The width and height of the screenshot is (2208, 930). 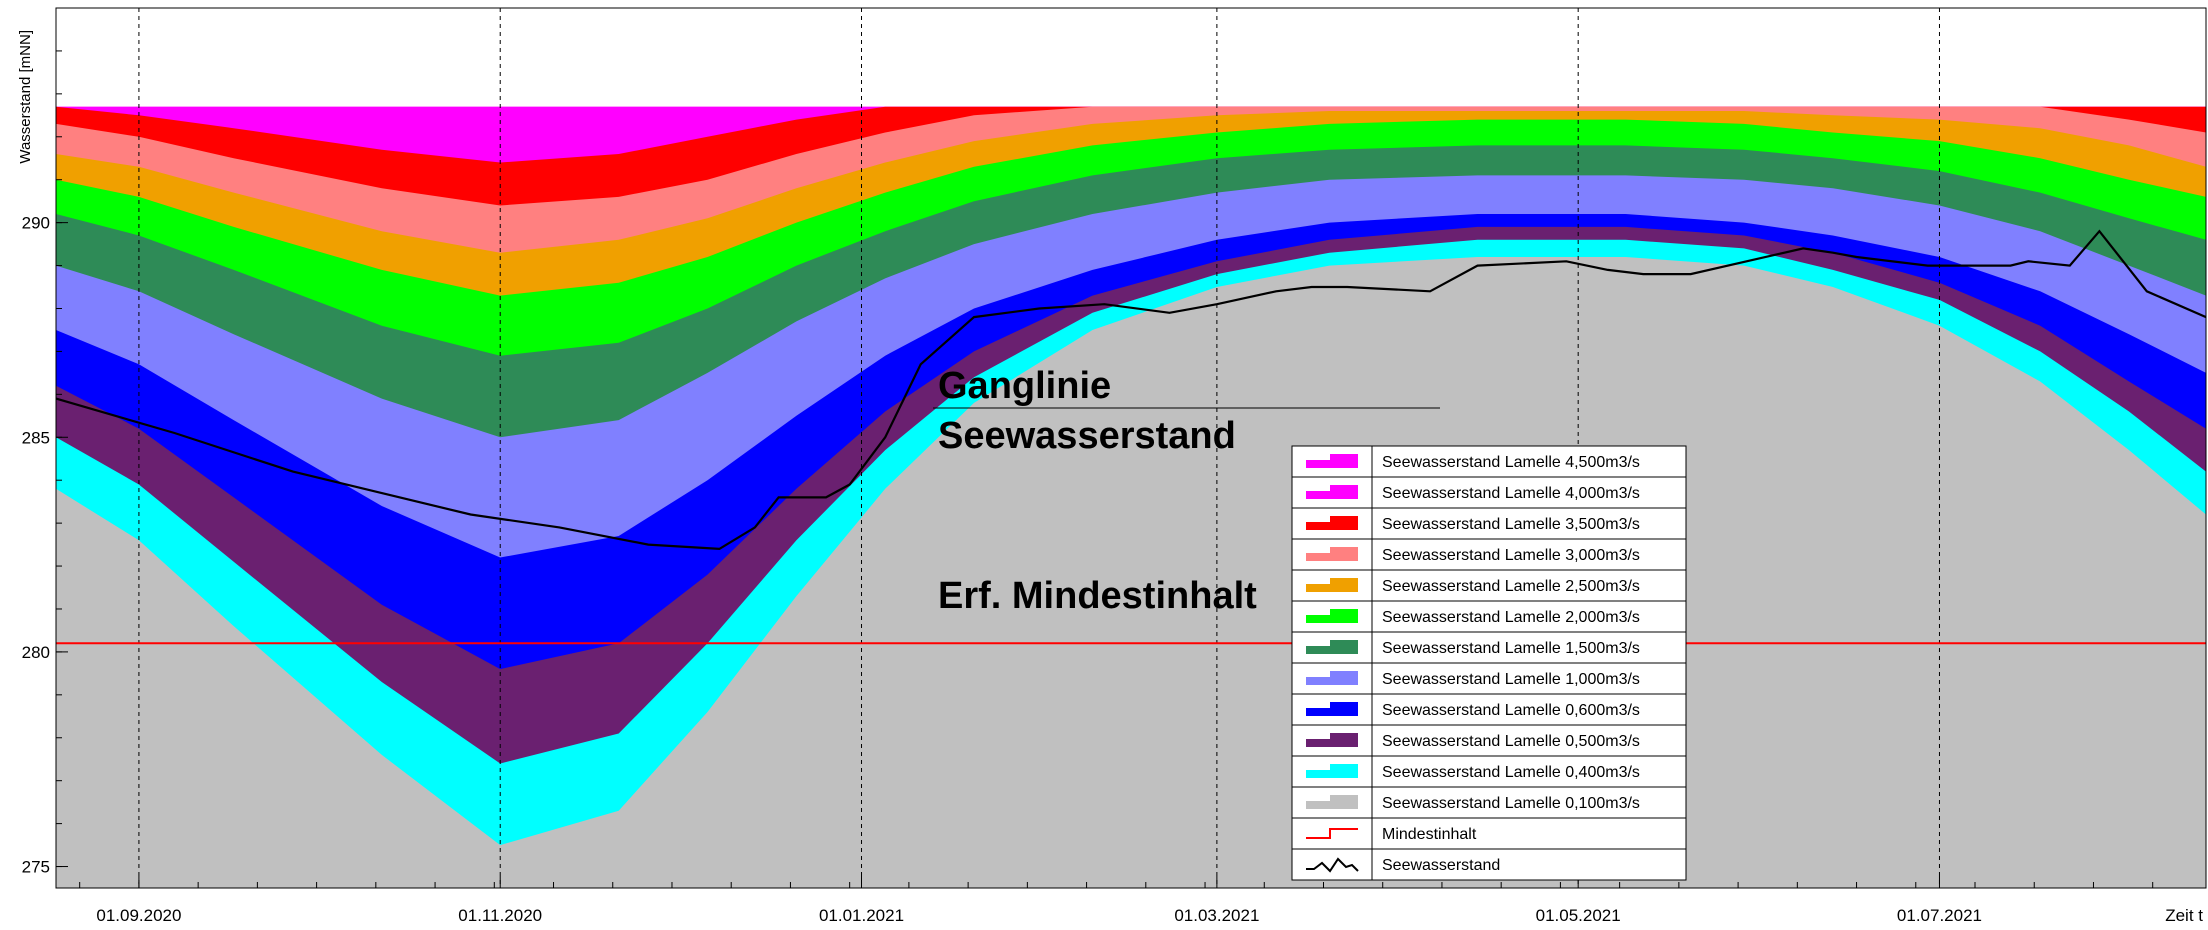 I want to click on legend-label: Seewasserstand Lamelle 0,100m3/s, so click(x=1511, y=803).